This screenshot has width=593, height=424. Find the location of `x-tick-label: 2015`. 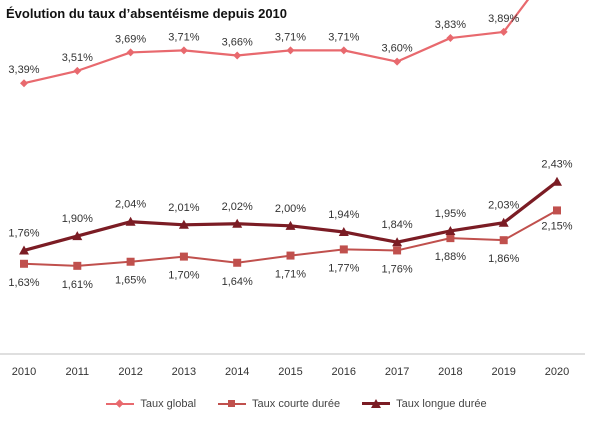

x-tick-label: 2015 is located at coordinates (290, 372).